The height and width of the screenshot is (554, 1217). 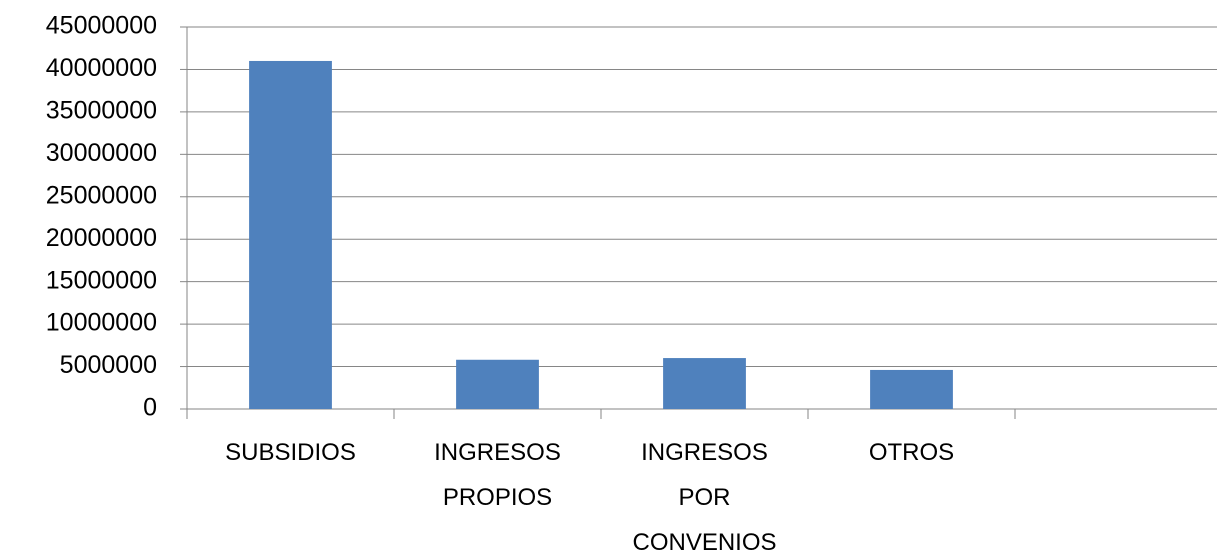 I want to click on x-tick-label: SUBSIDIOS, so click(x=290, y=452).